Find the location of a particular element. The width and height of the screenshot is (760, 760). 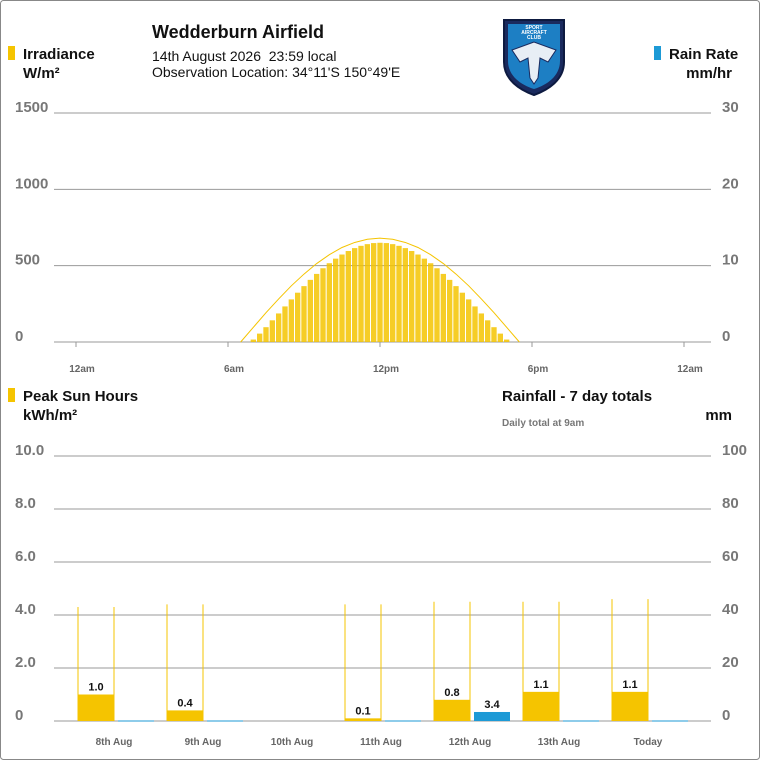

clear-sky-curve is located at coordinates (380, 290).